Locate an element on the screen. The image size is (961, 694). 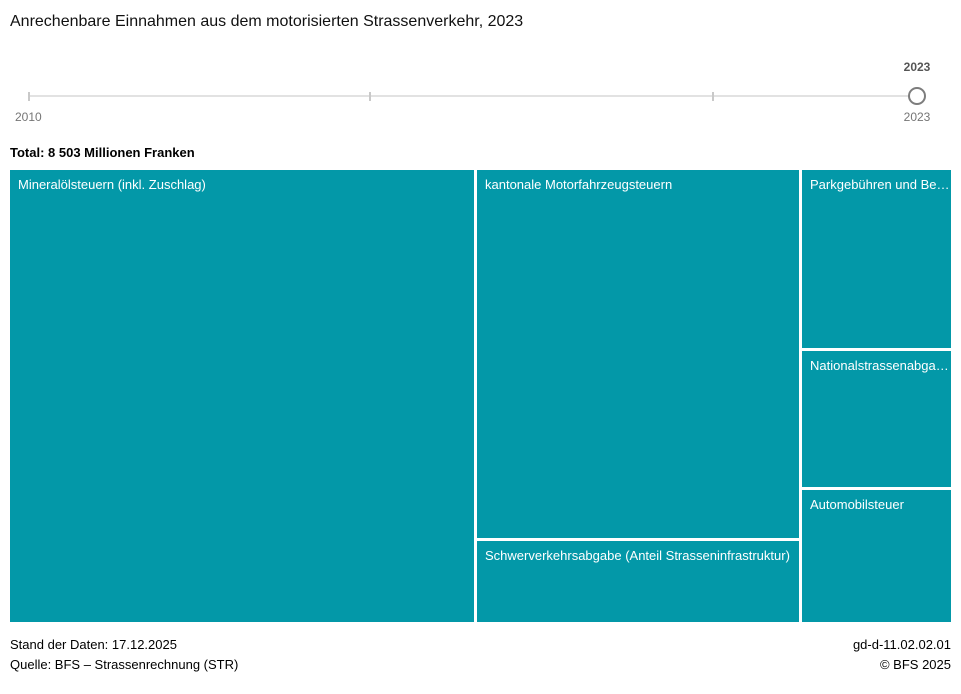
footer-data-status: Stand der Daten: 17.12.2025 is located at coordinates (93, 644).